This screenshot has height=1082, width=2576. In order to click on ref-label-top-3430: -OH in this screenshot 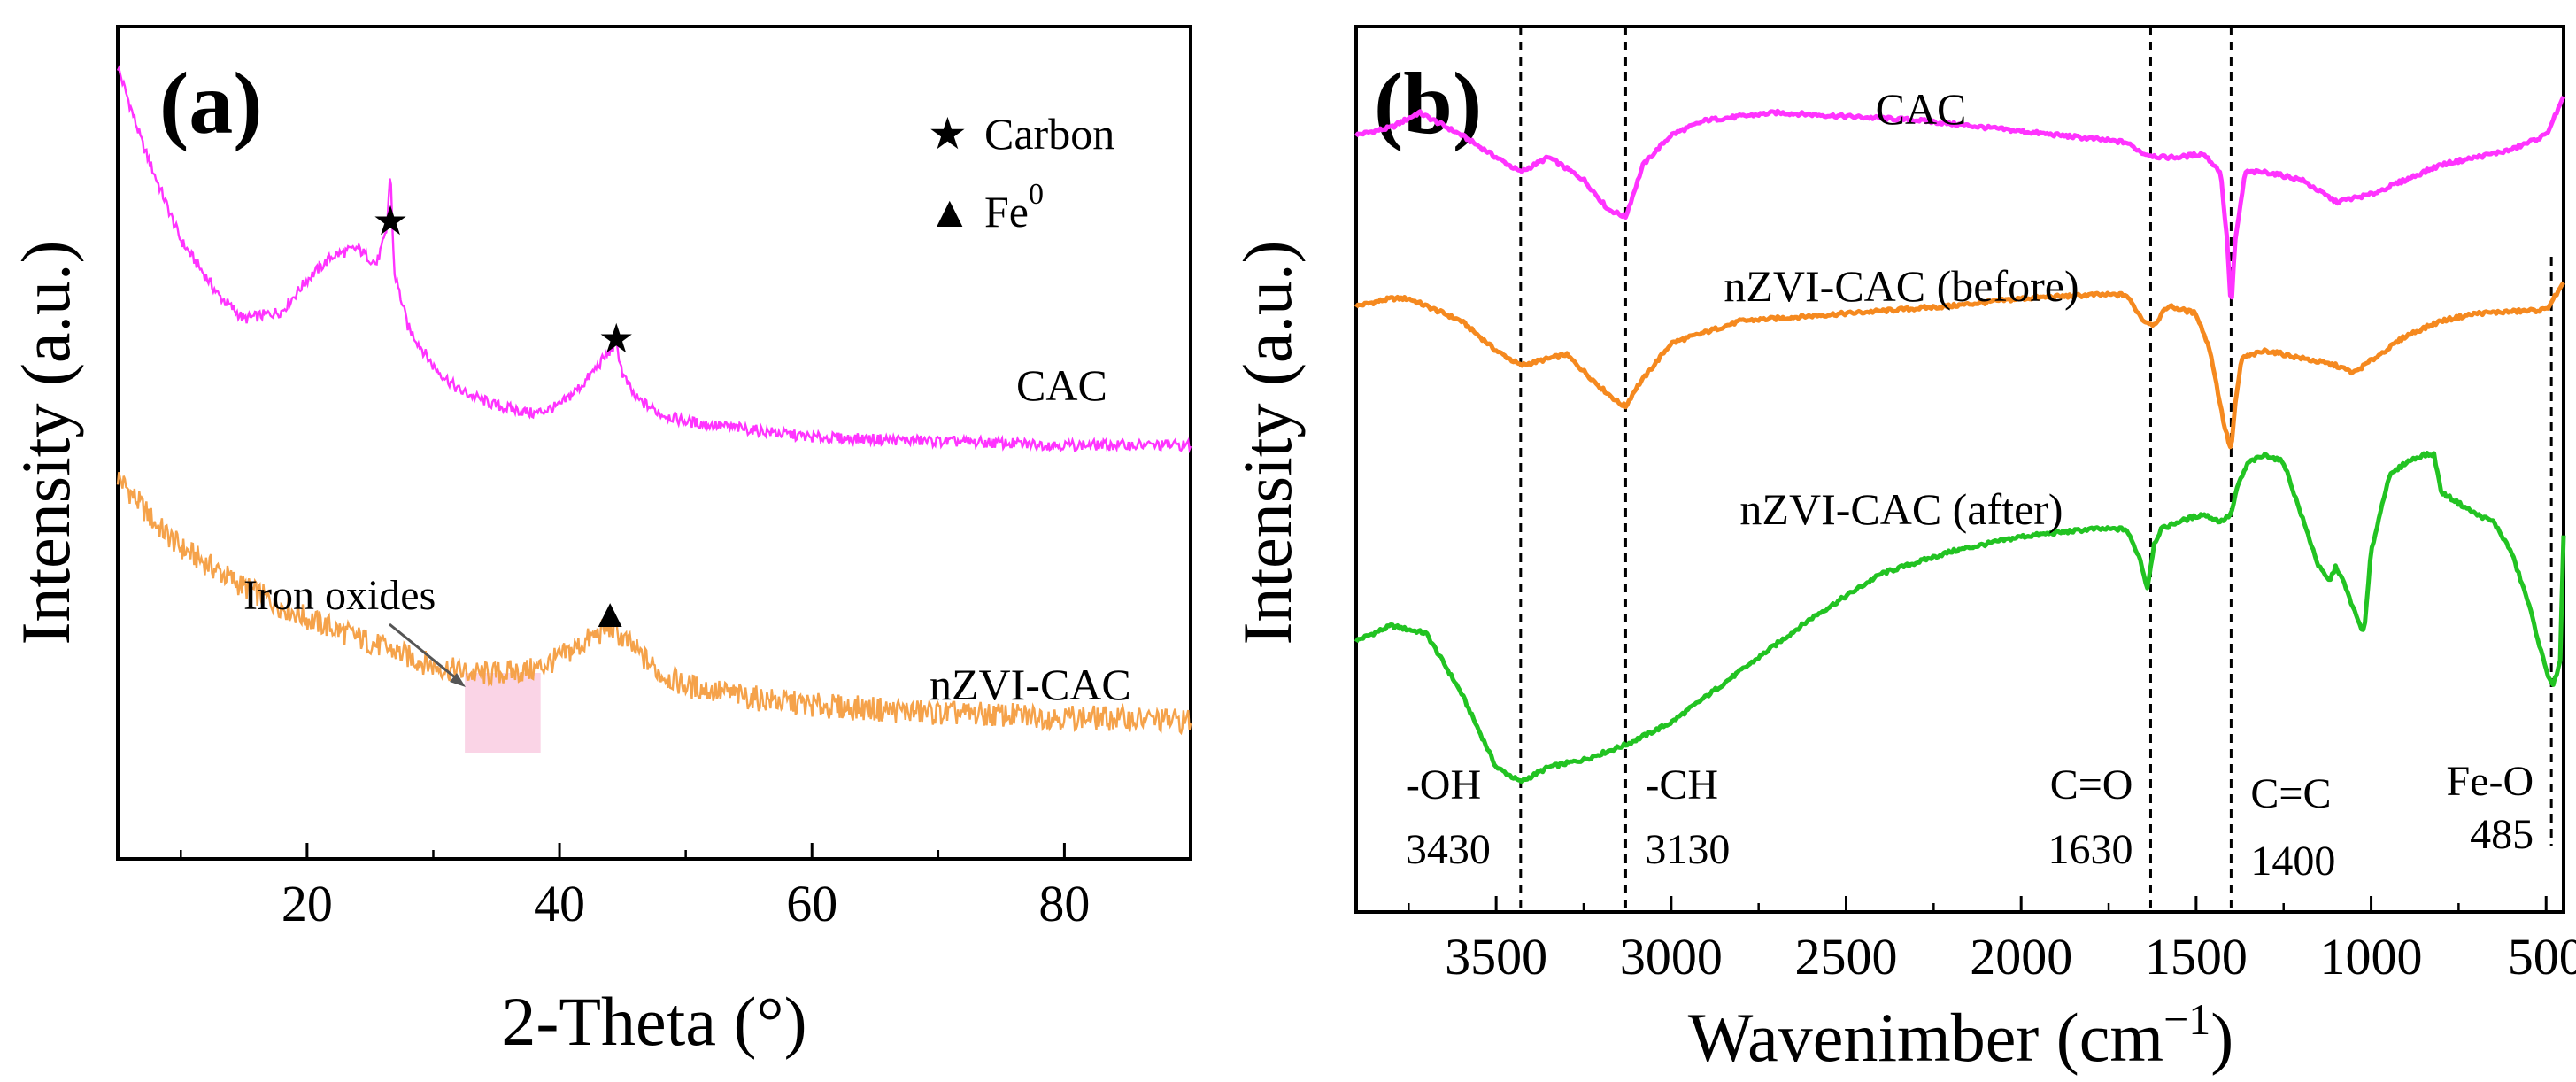, I will do `click(1443, 784)`.